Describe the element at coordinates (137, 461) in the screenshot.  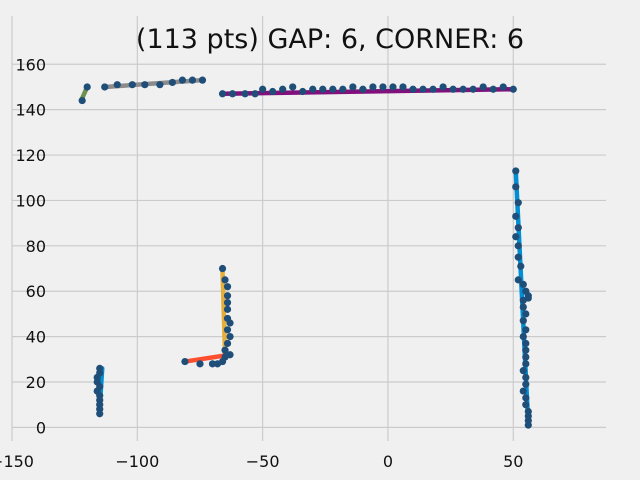
I see `x-tick-label: −100` at that location.